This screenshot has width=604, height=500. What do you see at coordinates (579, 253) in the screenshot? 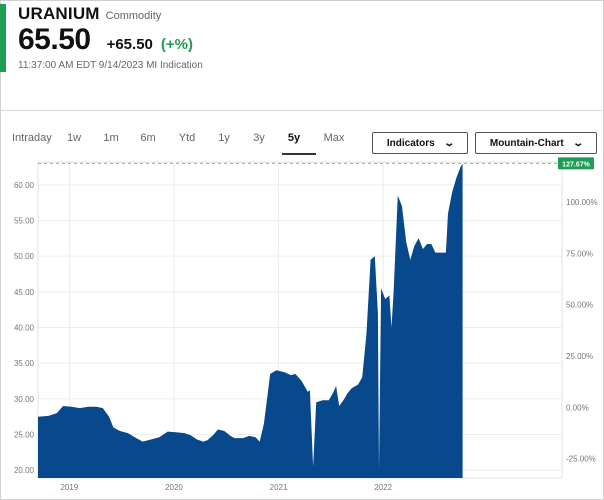
I see `y2-tick-label: 75.00%` at bounding box center [579, 253].